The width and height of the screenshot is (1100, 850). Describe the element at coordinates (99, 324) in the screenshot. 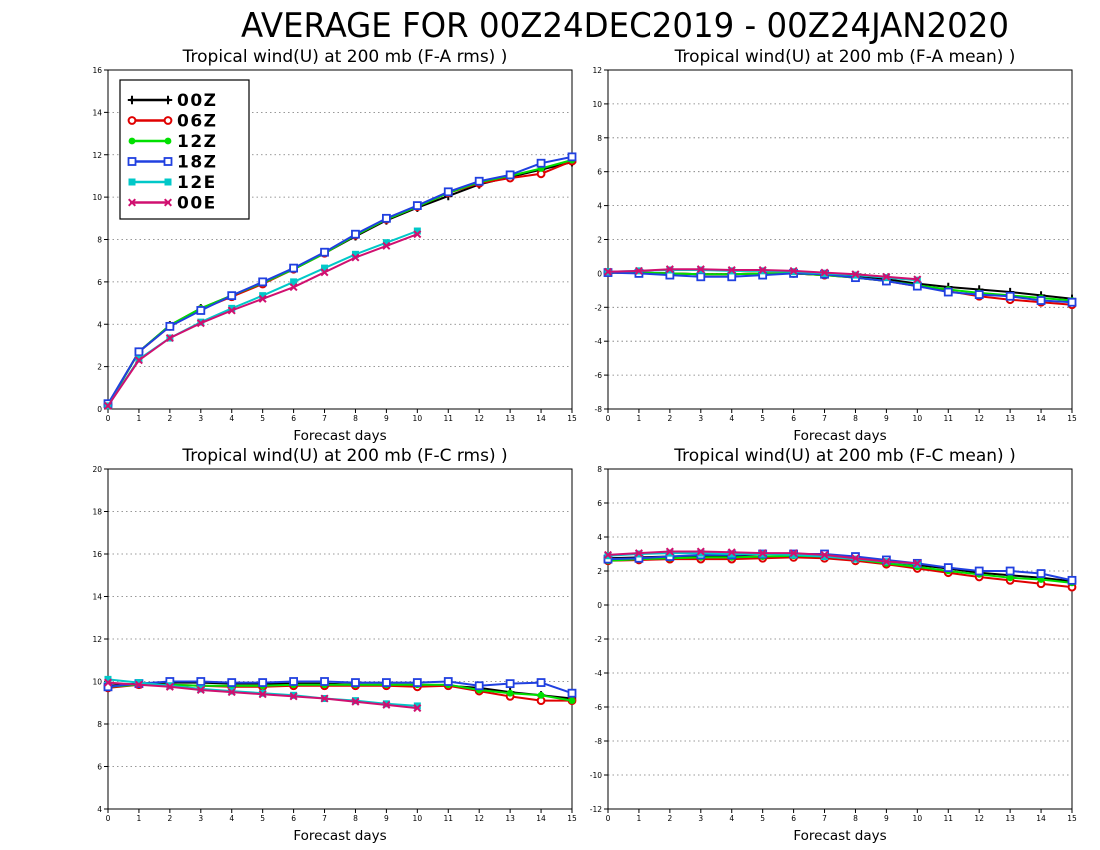

I see `y-tick-label: 4` at that location.